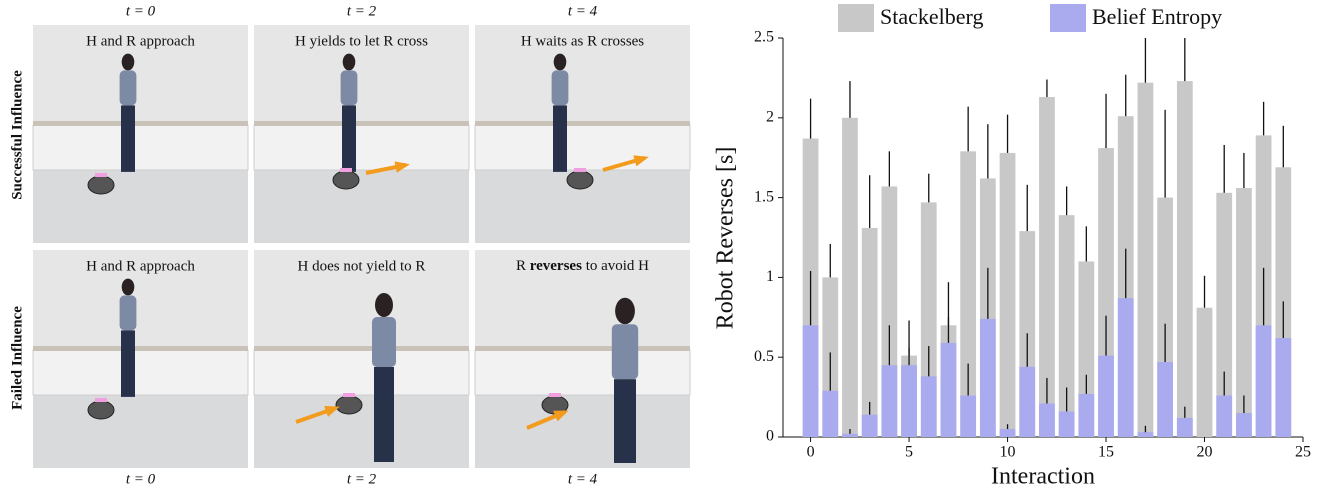 The height and width of the screenshot is (491, 1326). I want to click on x-tick-label: 10, so click(1008, 452).